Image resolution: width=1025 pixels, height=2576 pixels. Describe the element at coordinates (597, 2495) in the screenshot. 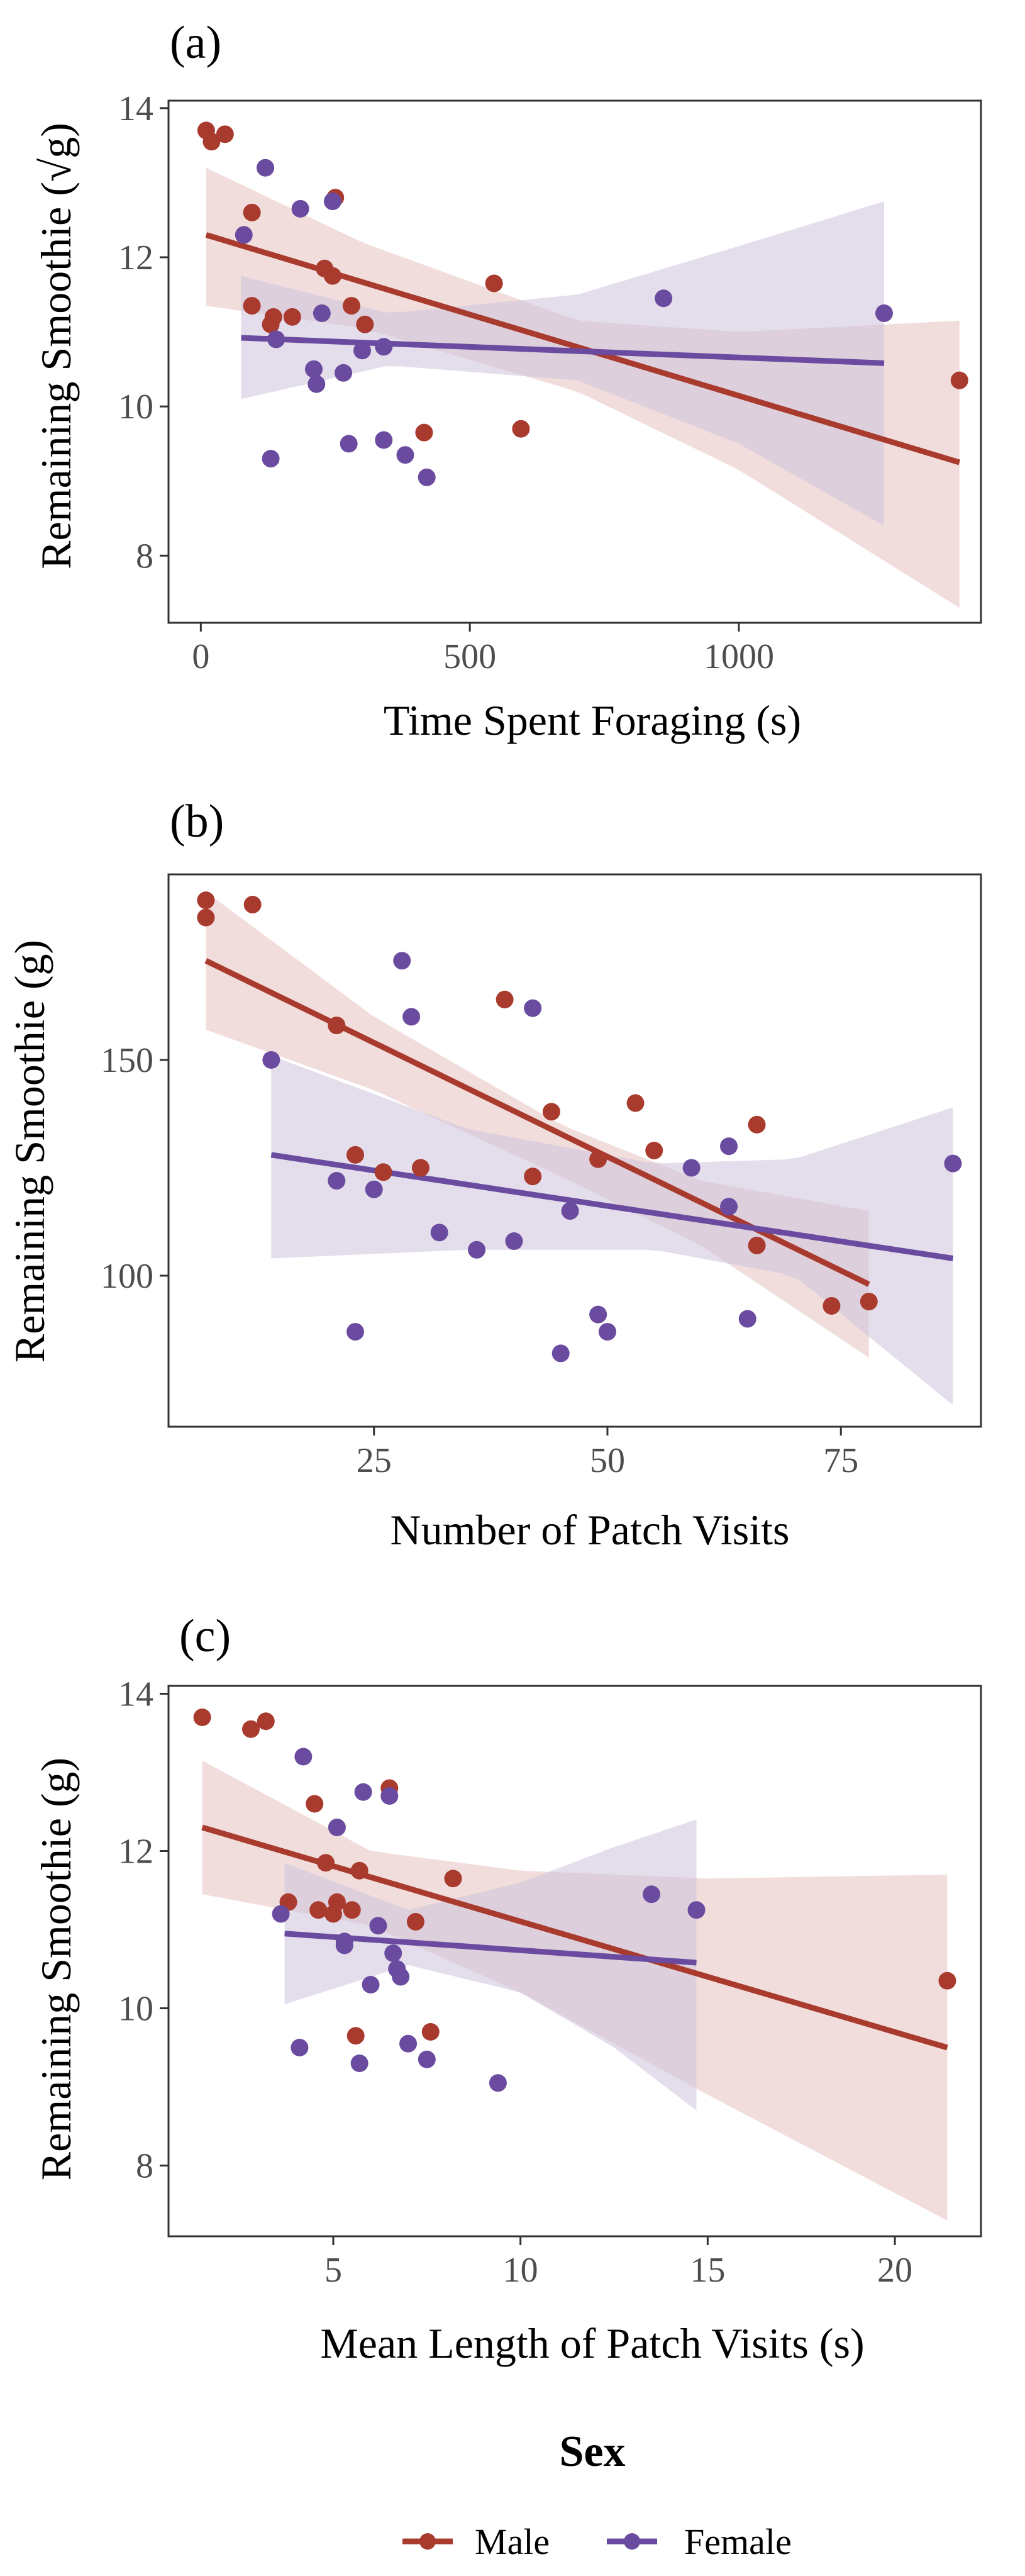

I see `legend: Sex Male Female` at that location.